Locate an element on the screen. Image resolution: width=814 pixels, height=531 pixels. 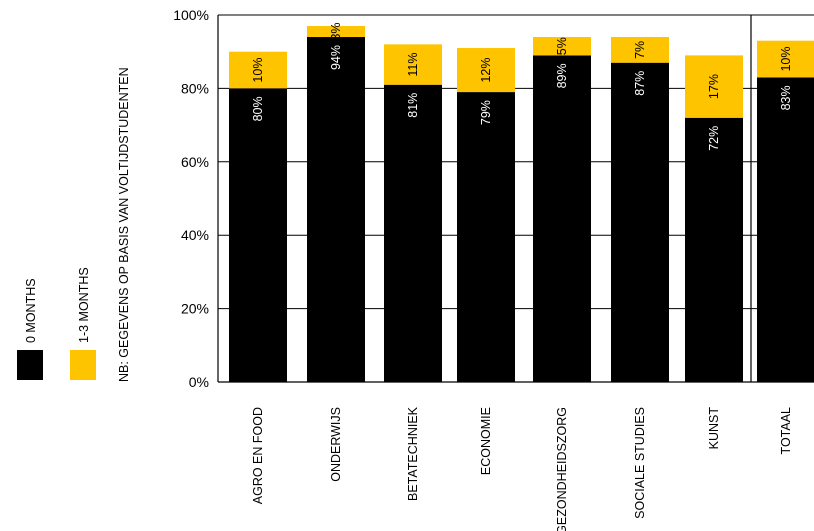
category-label: KUNST is located at coordinates (714, 428).